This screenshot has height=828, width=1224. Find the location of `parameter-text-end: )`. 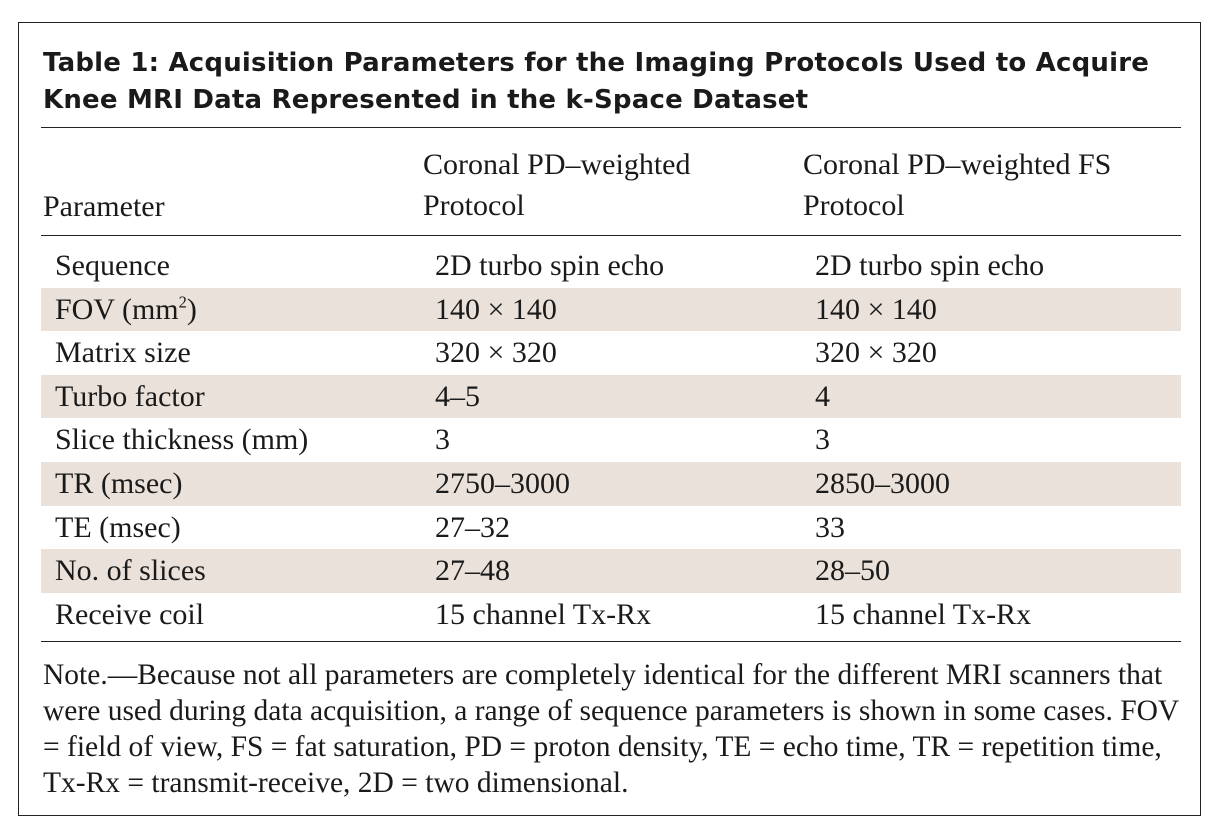

parameter-text-end: ) is located at coordinates (191, 309).